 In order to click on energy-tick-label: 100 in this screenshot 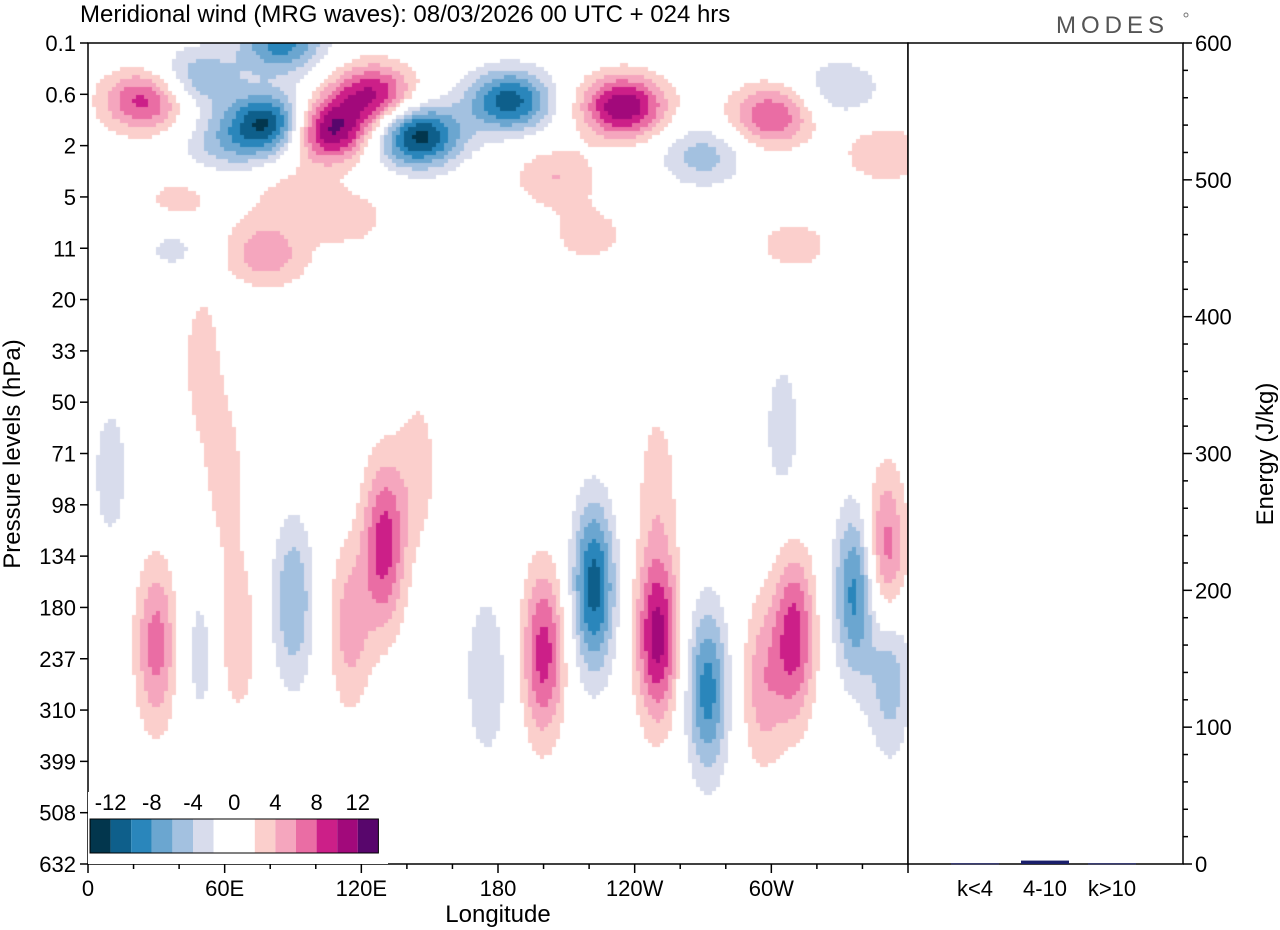, I will do `click(1213, 727)`.